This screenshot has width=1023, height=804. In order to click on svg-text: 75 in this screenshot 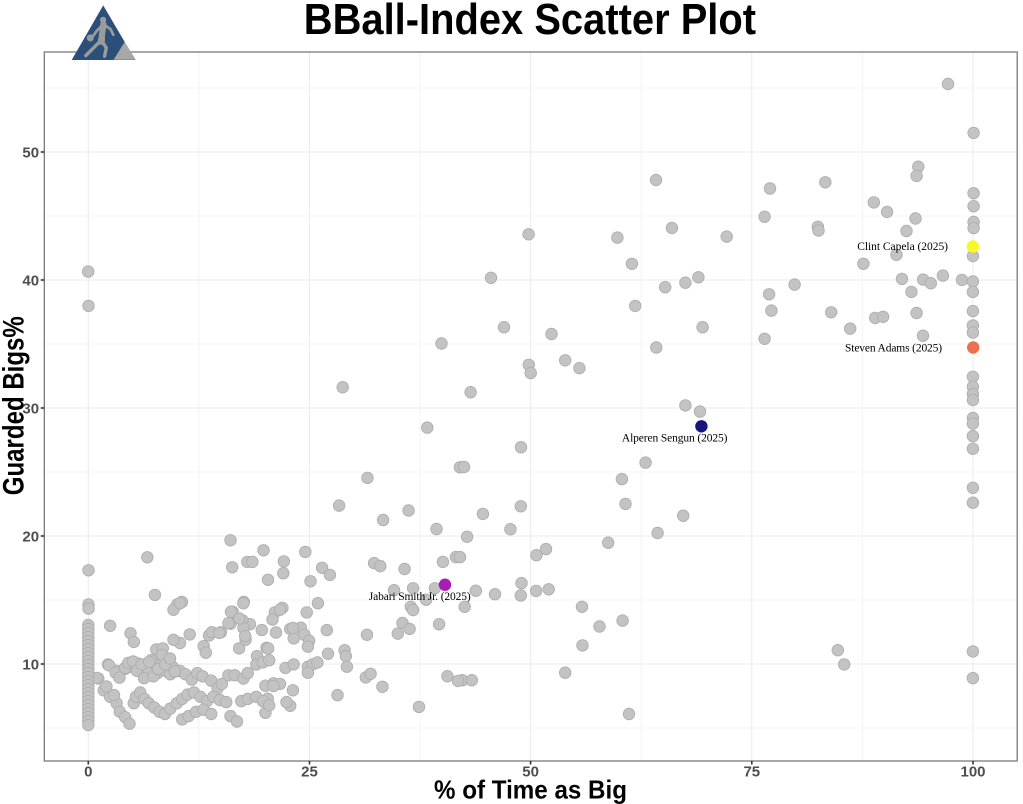, I will do `click(751, 771)`.